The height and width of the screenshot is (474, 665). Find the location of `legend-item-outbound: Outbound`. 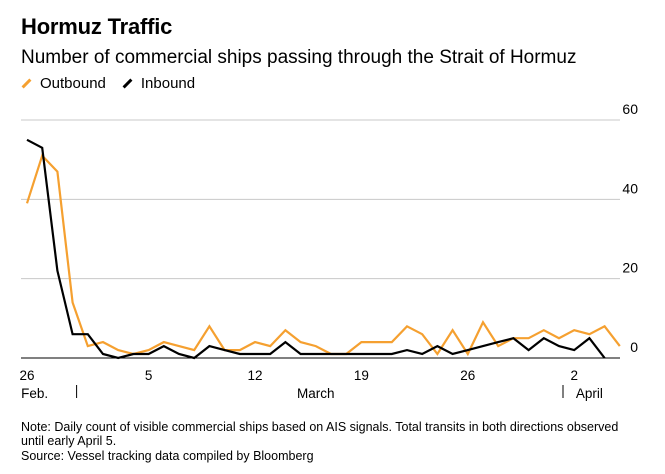

legend-item-outbound: Outbound is located at coordinates (63, 83).